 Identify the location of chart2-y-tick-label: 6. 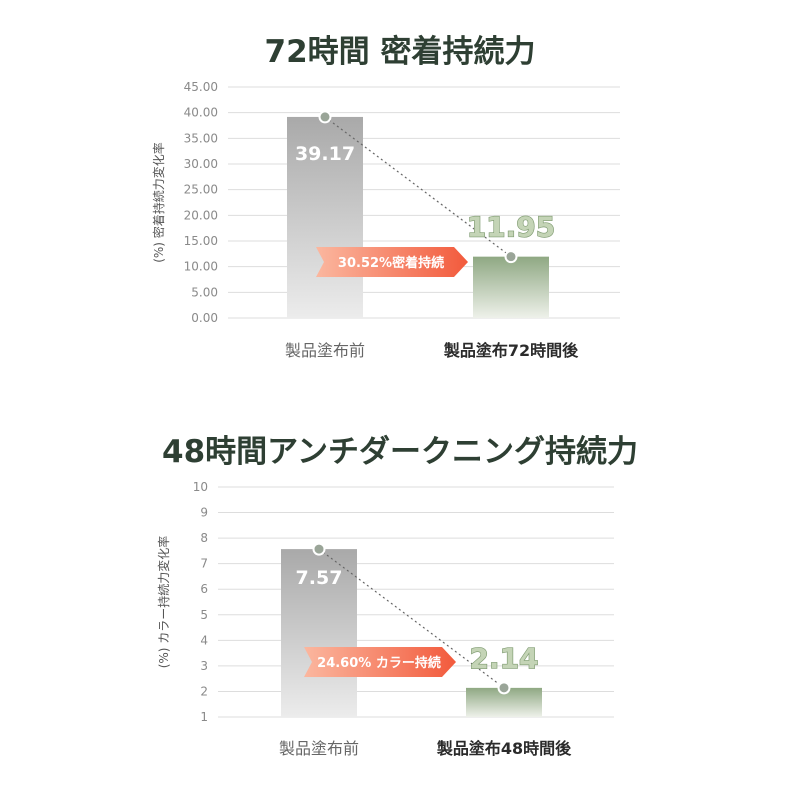
(204, 589).